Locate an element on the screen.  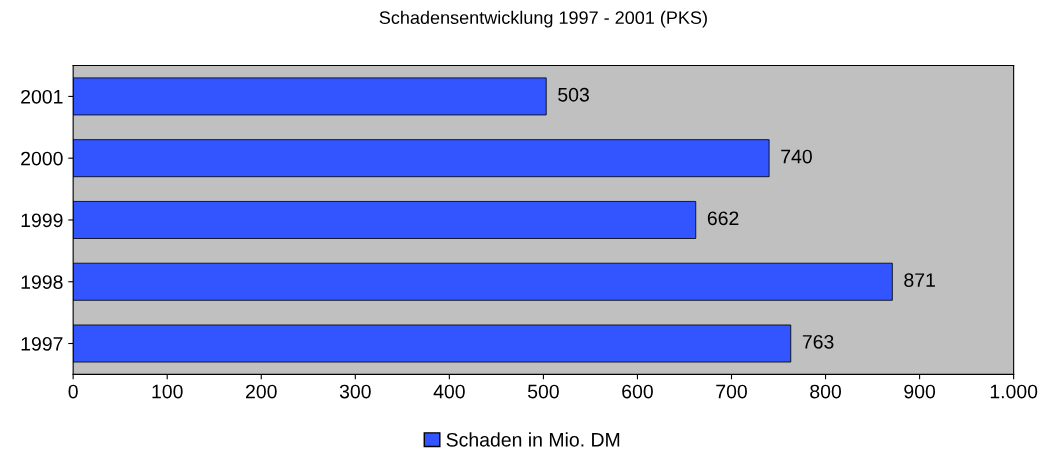
data-label: 503 is located at coordinates (573, 94).